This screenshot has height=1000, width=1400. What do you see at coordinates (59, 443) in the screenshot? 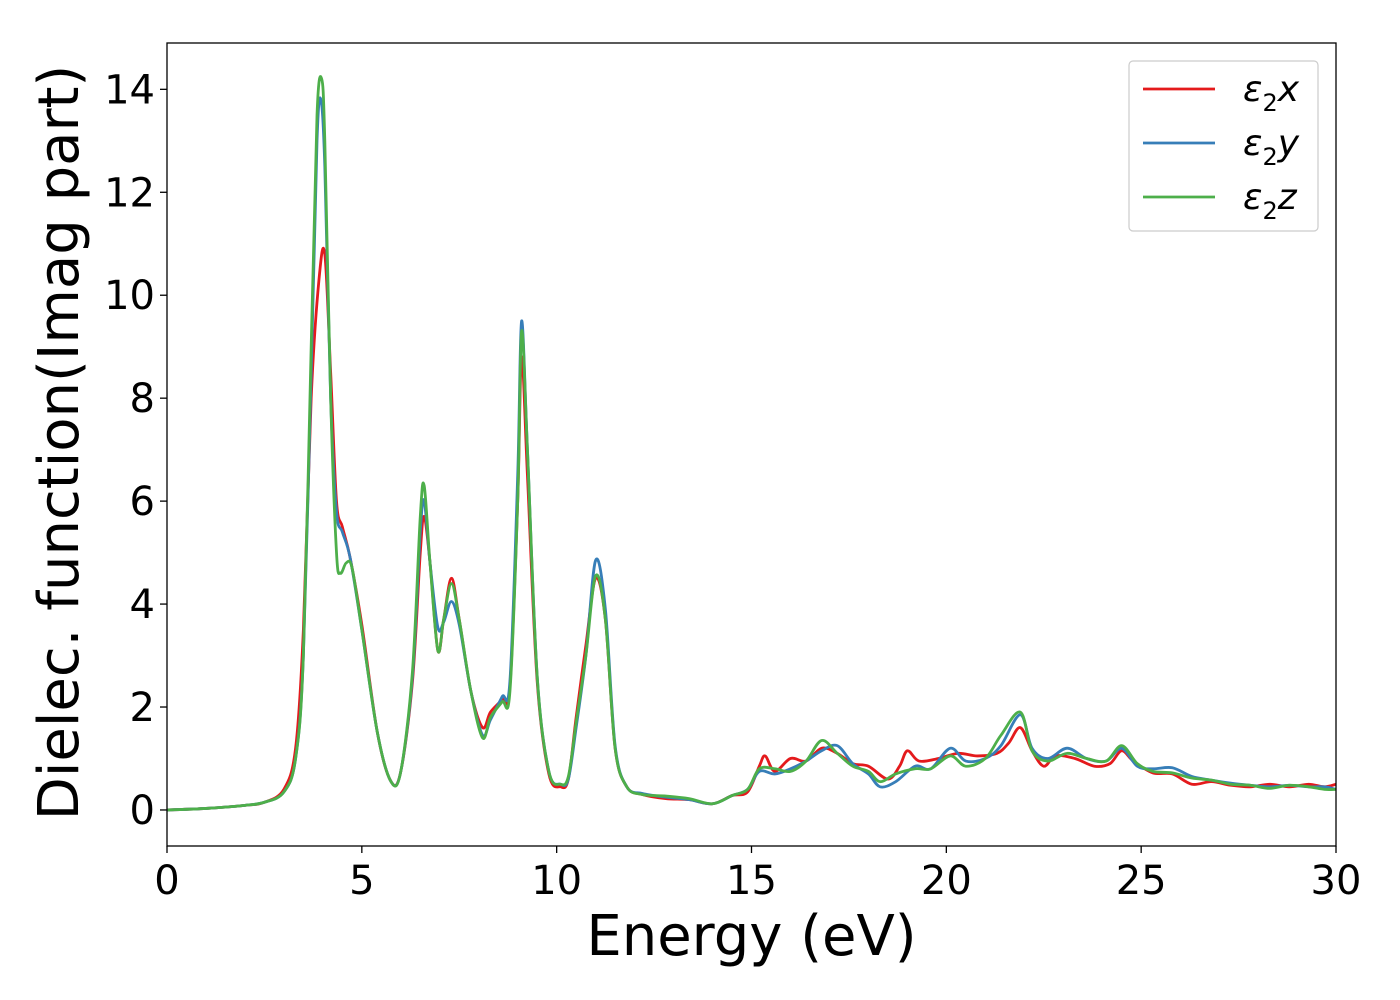
I see `y-axis-label: Dielec. function(Imag part)` at bounding box center [59, 443].